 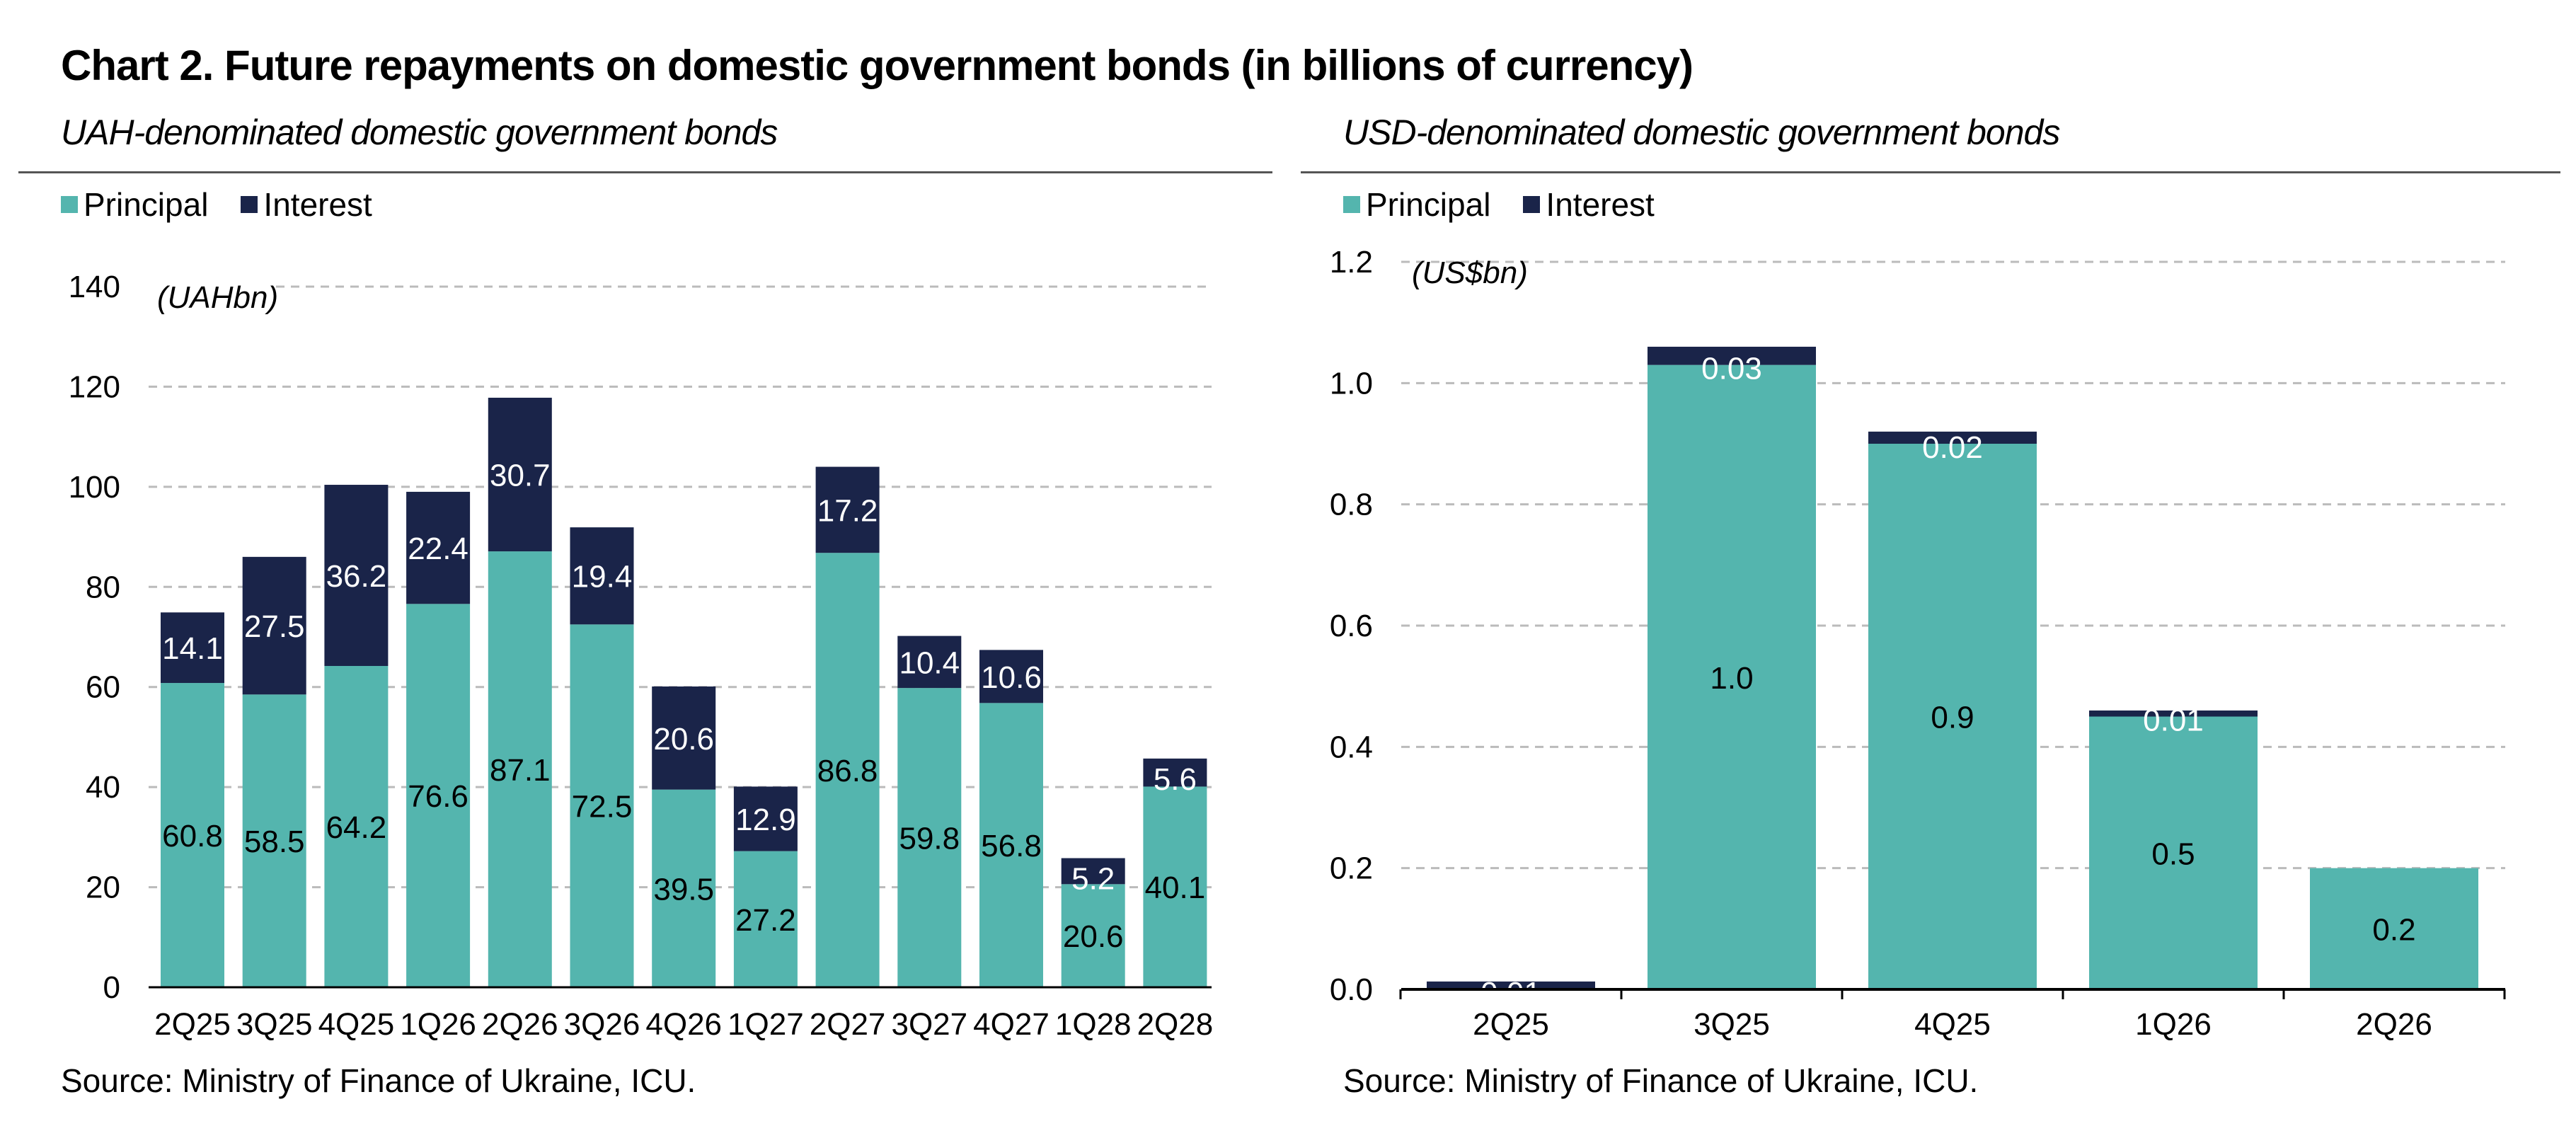 I want to click on uah-x-tick-label: 3Q26, so click(x=602, y=1024).